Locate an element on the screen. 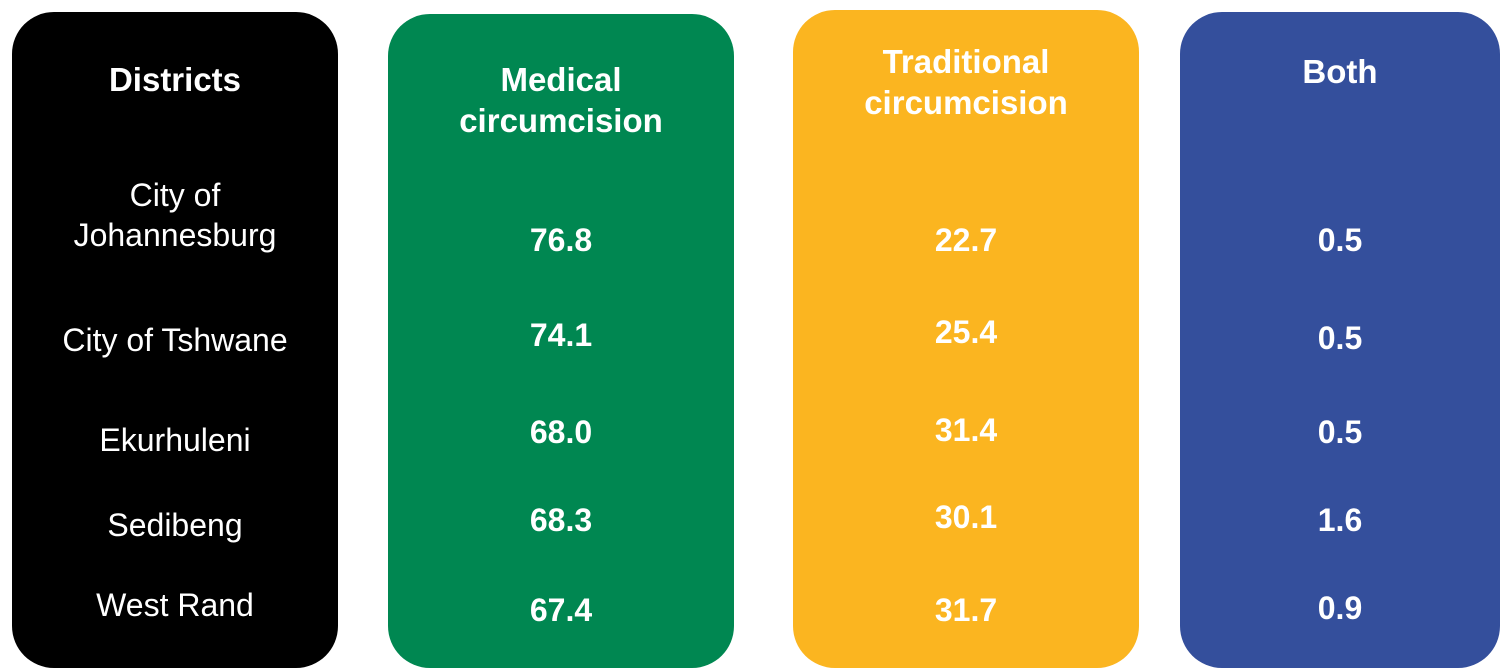 Image resolution: width=1504 pixels, height=670 pixels. column-header: Districts is located at coordinates (175, 80).